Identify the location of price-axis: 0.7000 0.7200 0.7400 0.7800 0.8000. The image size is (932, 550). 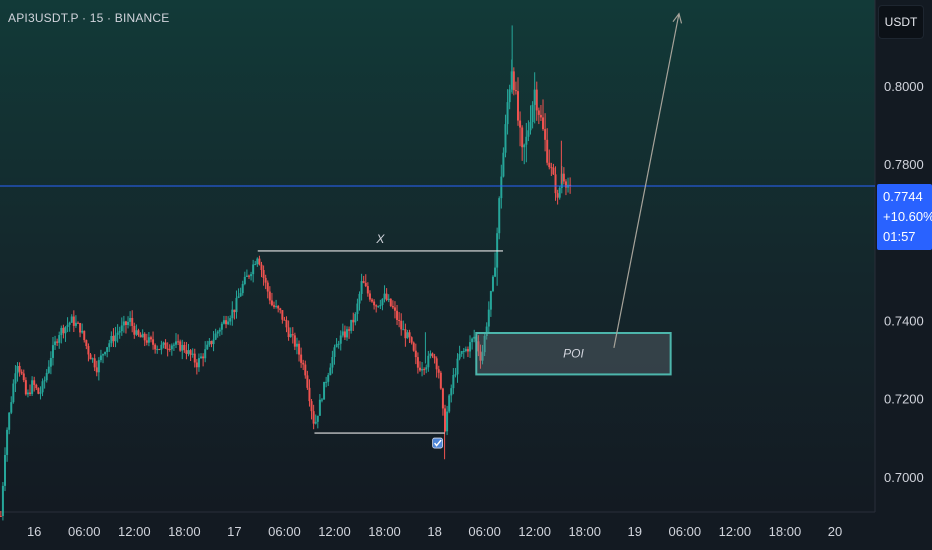
(904, 282).